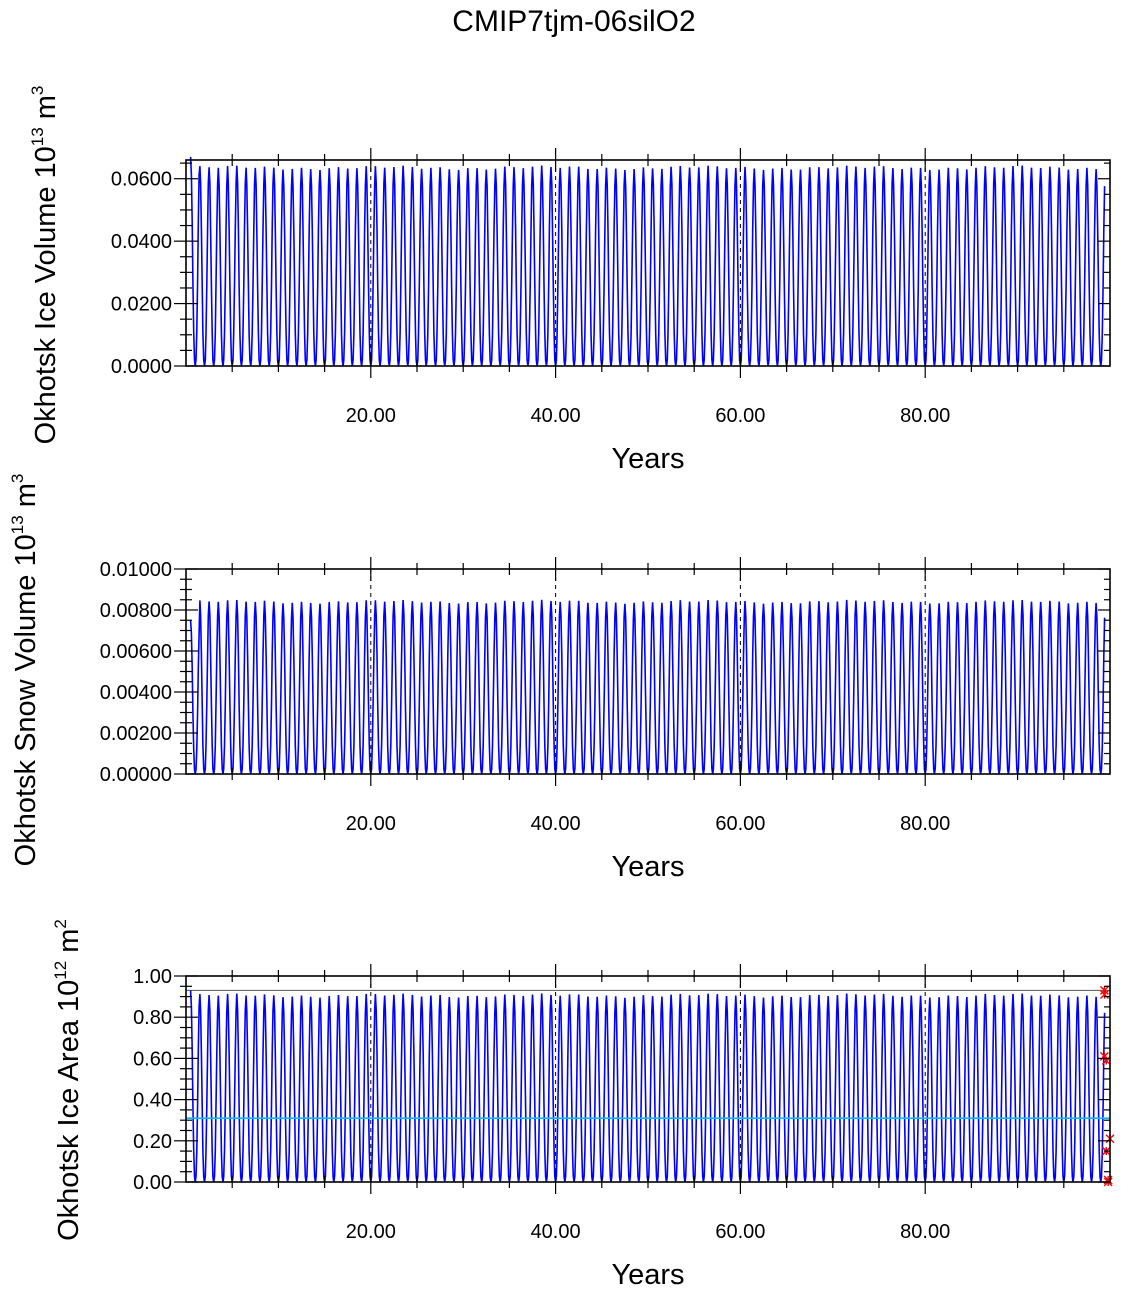 This screenshot has height=1291, width=1136. Describe the element at coordinates (925, 824) in the screenshot. I see `snow-volume-xtick-label: 80.00` at that location.